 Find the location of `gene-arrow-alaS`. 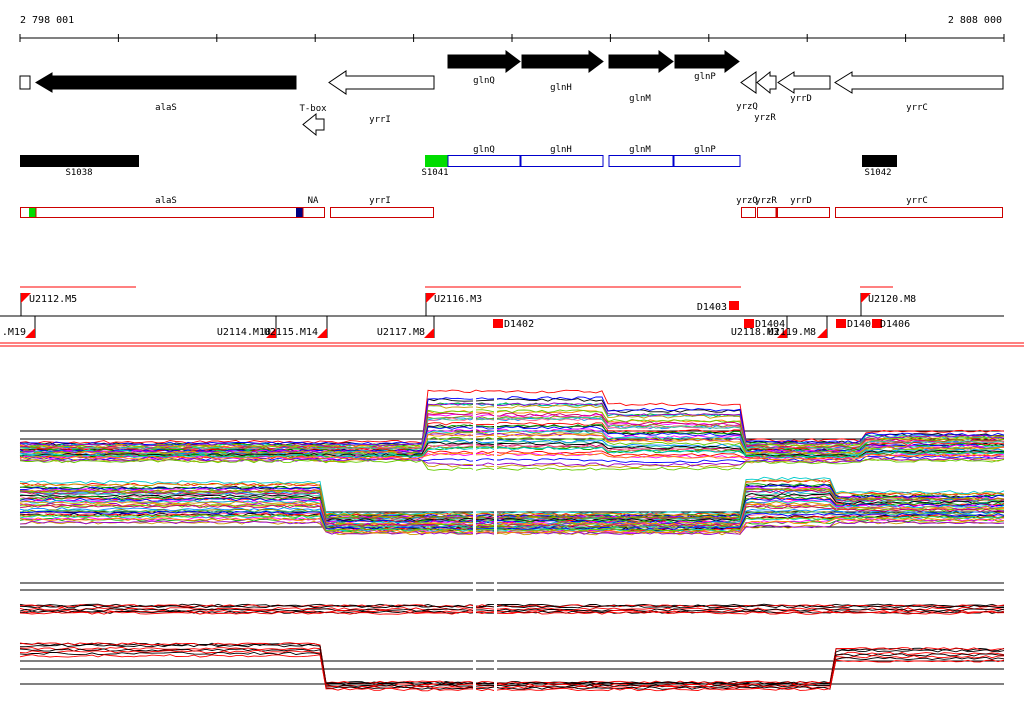

gene-arrow-alaS is located at coordinates (166, 82).